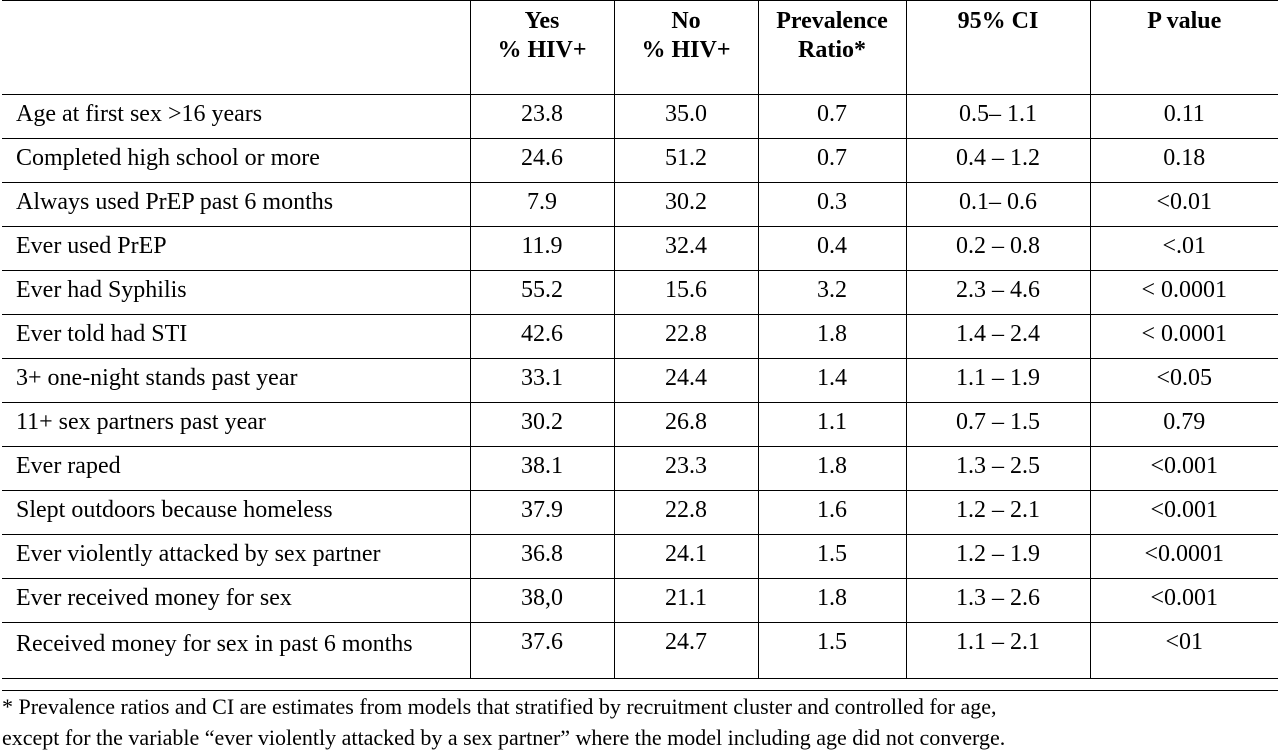  Describe the element at coordinates (998, 468) in the screenshot. I see `cell-ci: 1.3 – 2.5` at that location.